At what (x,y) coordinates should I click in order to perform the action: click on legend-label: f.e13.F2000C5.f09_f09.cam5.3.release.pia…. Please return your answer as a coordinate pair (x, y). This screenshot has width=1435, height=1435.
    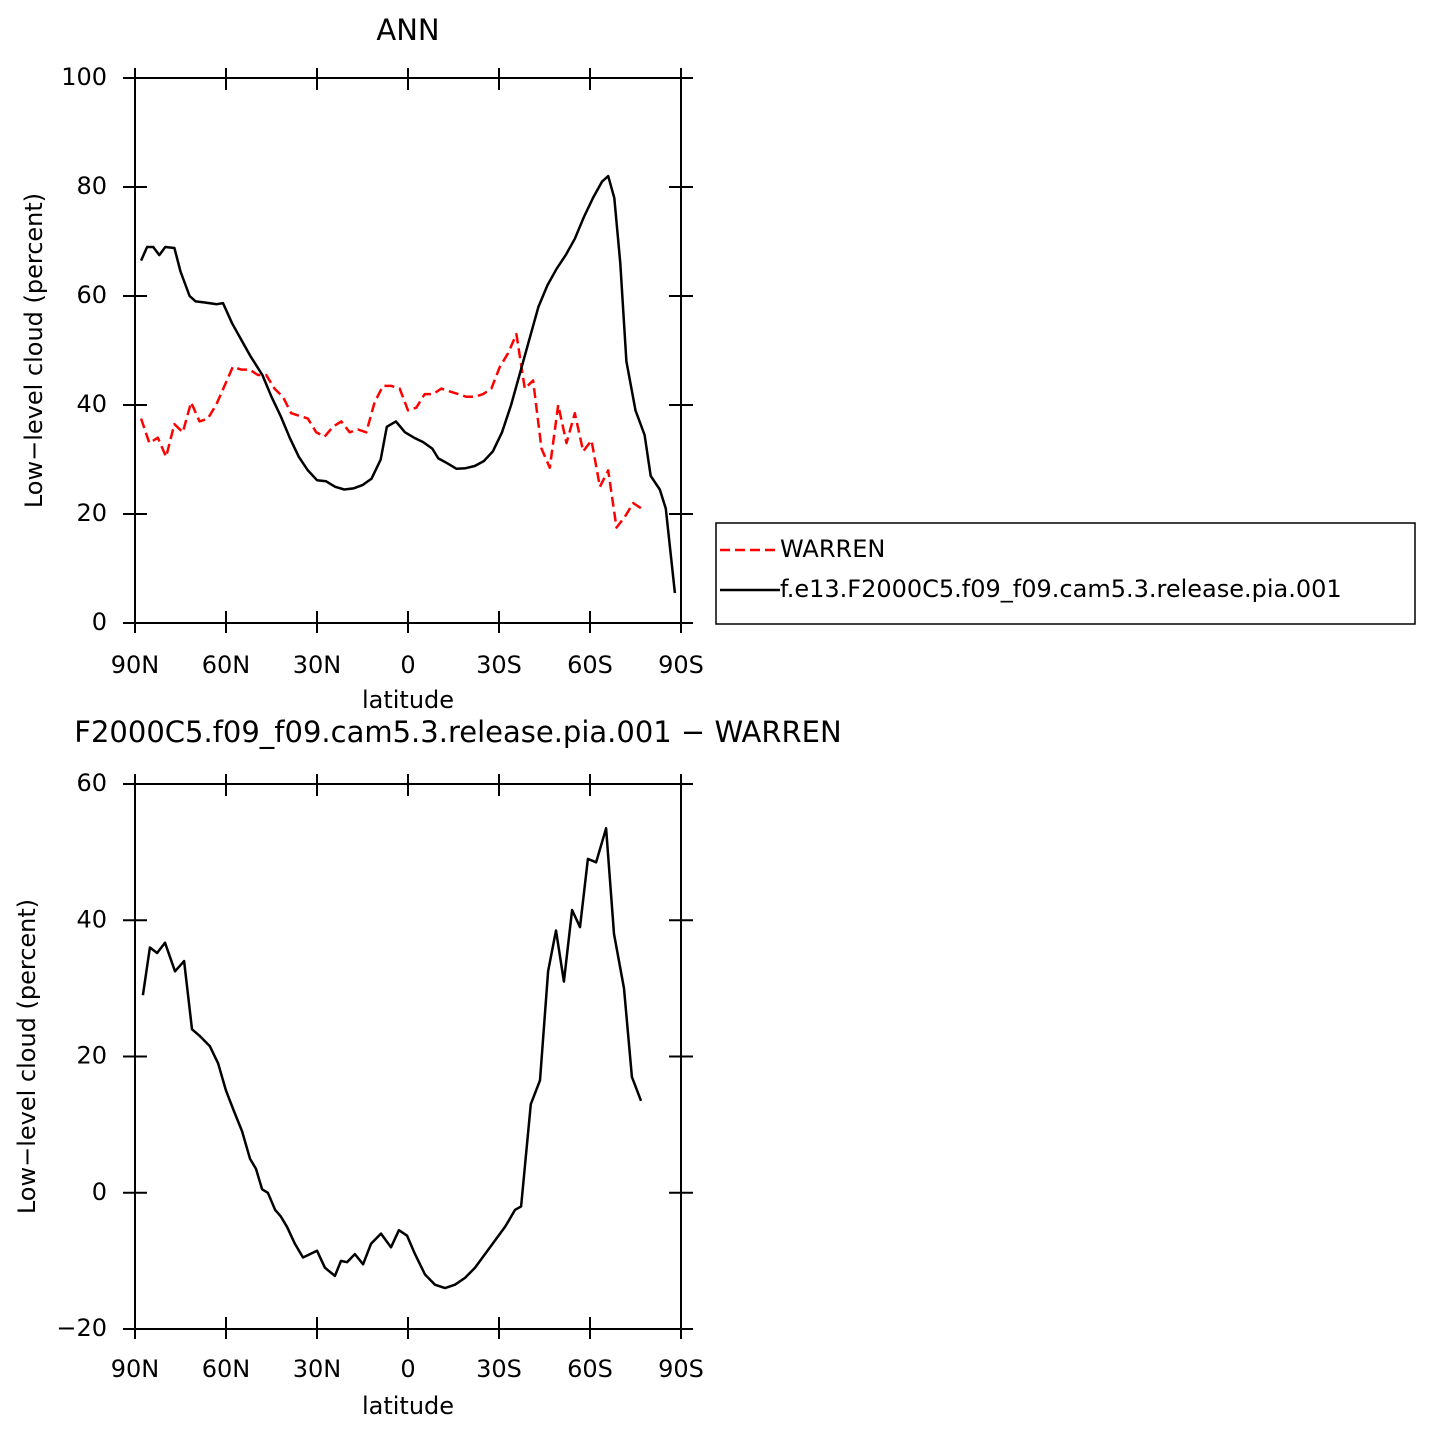
    Looking at the image, I should click on (1061, 589).